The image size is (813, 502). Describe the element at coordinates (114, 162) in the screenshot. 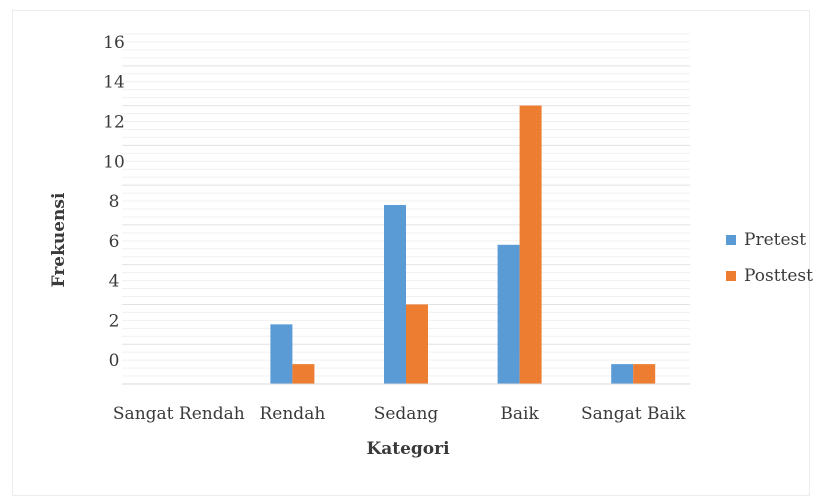

I see `y-tick-label: 10` at that location.